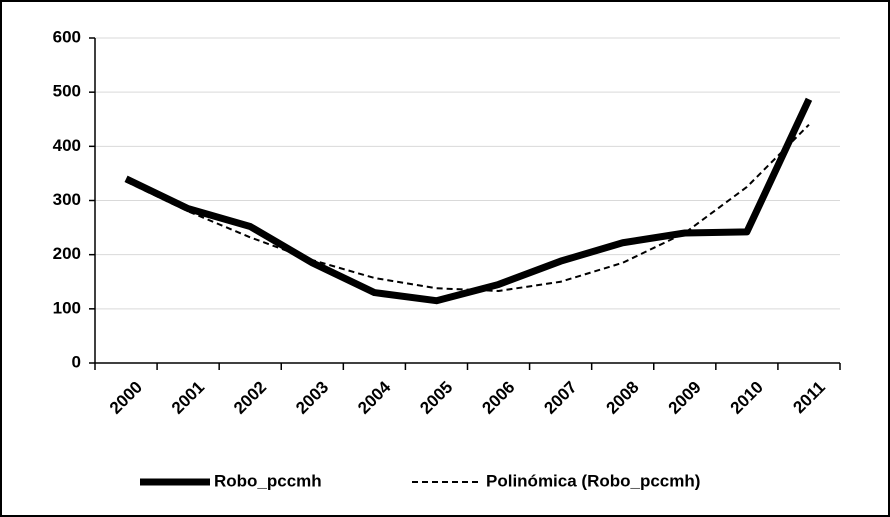  I want to click on y-tick-label: 500, so click(67, 91).